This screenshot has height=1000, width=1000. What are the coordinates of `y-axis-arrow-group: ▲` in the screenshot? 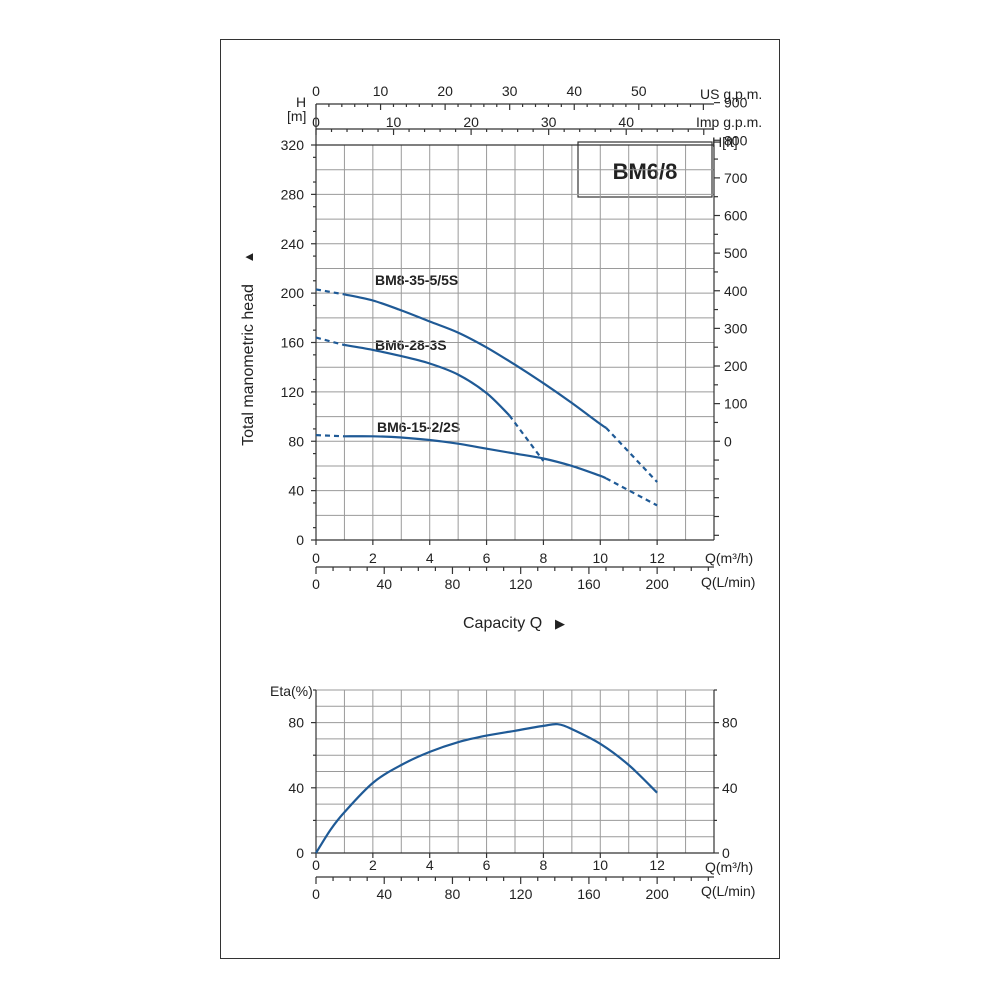 It's located at (248, 257).